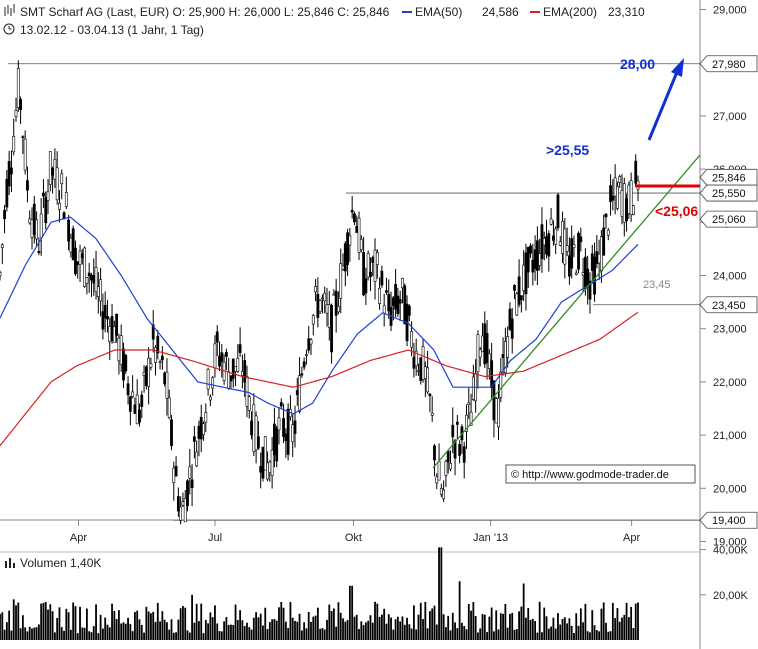 The image size is (758, 649). Describe the element at coordinates (657, 285) in the screenshot. I see `ema200-marker-annotation: 23,45` at that location.